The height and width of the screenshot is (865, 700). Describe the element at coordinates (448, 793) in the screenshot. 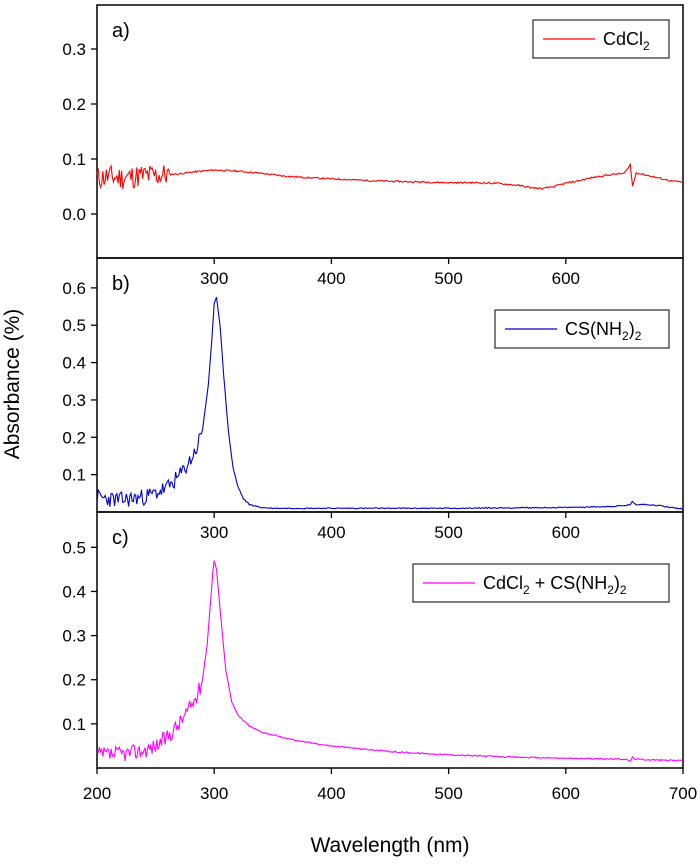

I see `x-tick-label: 500` at that location.